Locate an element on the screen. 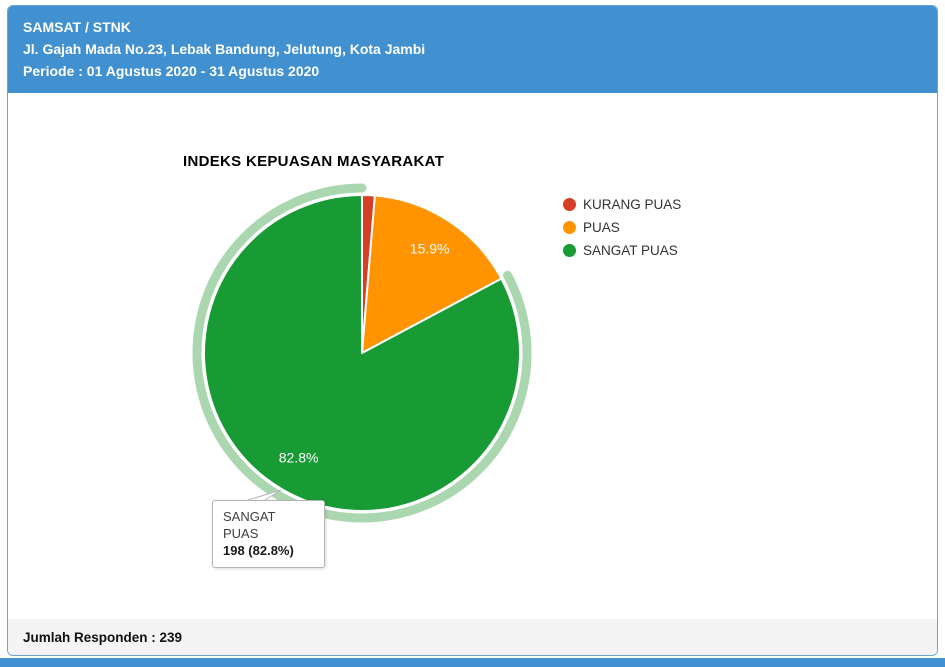 This screenshot has width=945, height=667. page-bottom-bar is located at coordinates (472, 662).